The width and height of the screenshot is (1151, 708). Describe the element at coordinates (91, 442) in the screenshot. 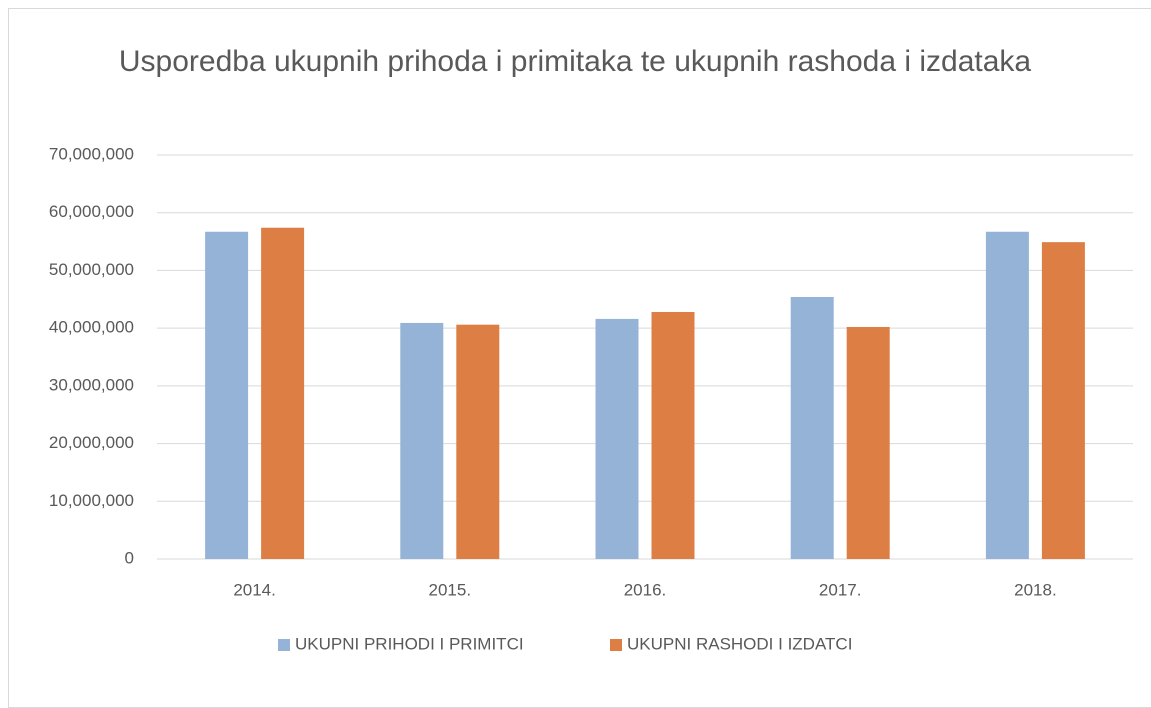

I see `y-tick-label: 20,000,000` at that location.